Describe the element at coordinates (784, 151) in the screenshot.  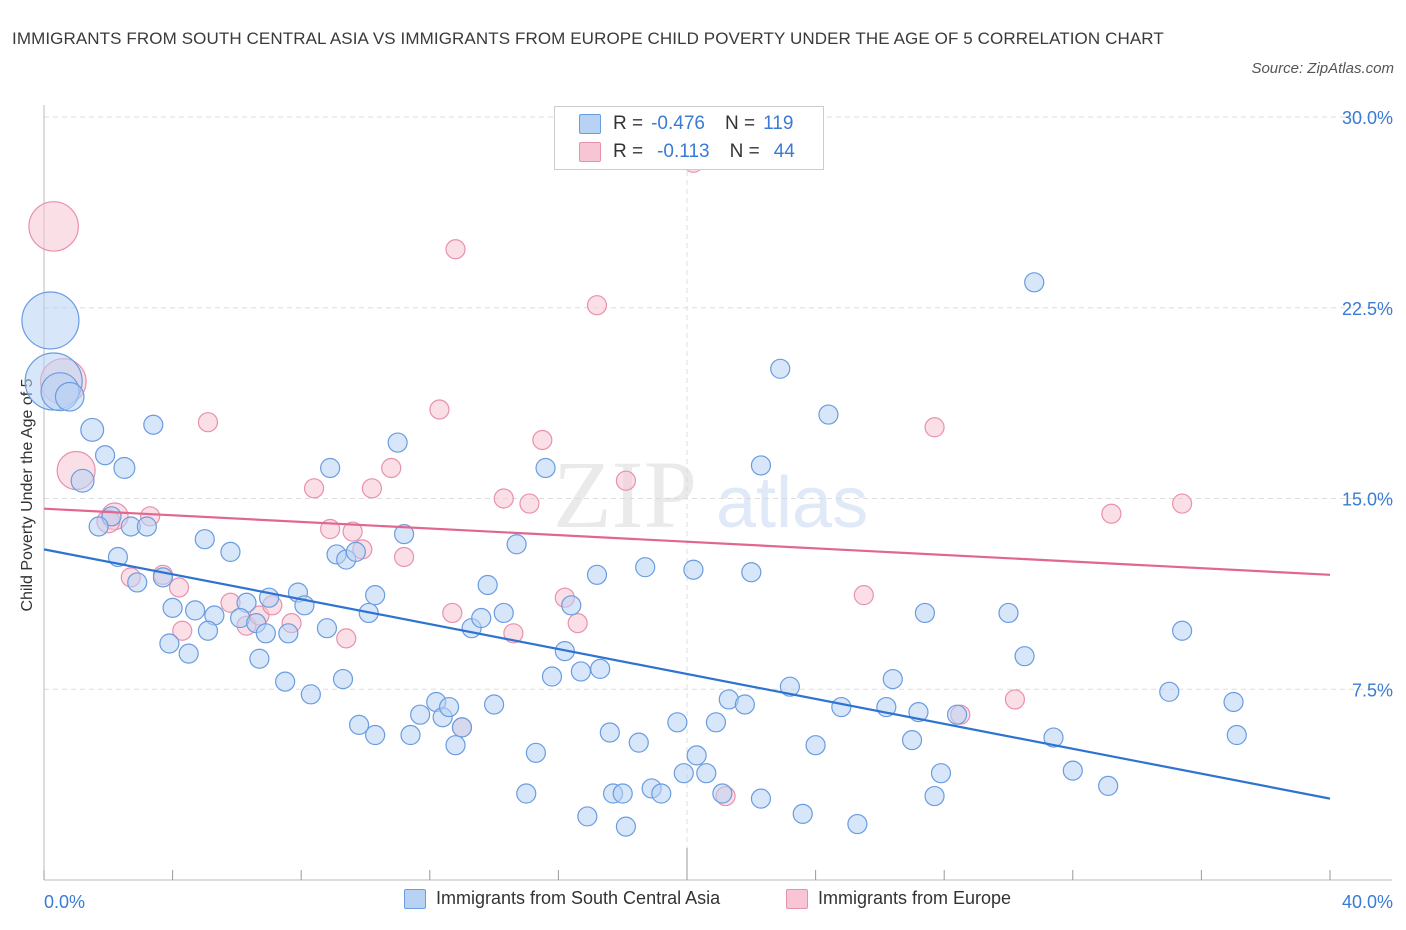
I see `legend-n-value: 44` at that location.